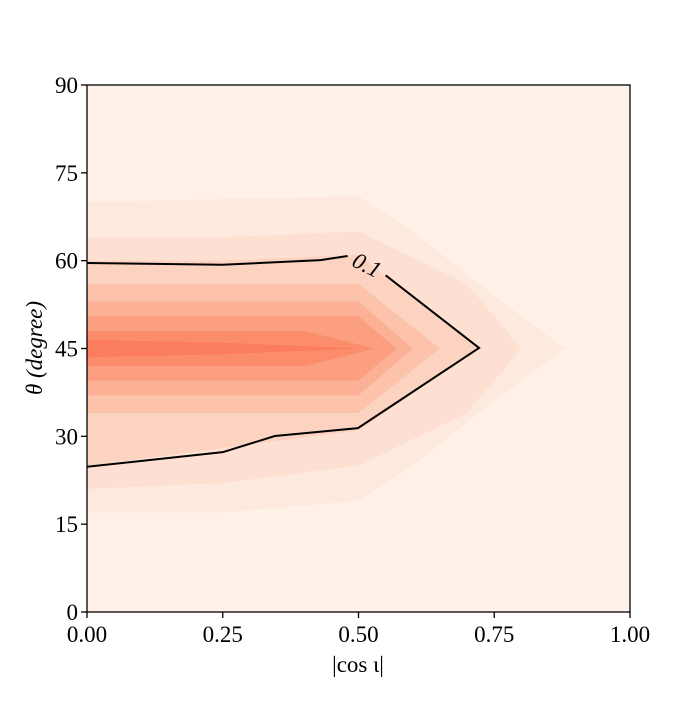 This screenshot has width=700, height=705. What do you see at coordinates (34, 348) in the screenshot?
I see `y-axis-label: θ (degree)` at bounding box center [34, 348].